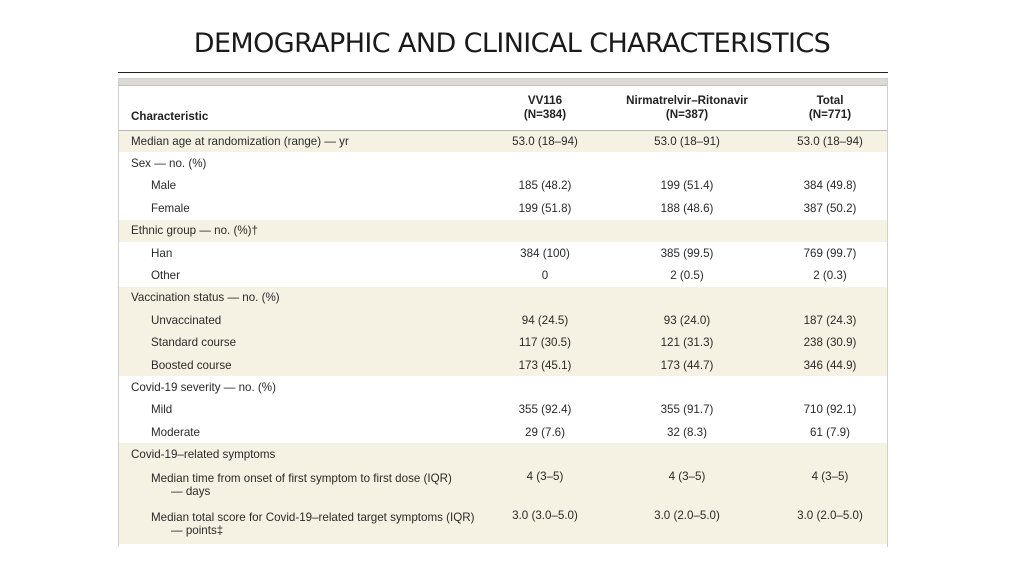  What do you see at coordinates (162, 253) in the screenshot?
I see `row-label: Han` at bounding box center [162, 253].